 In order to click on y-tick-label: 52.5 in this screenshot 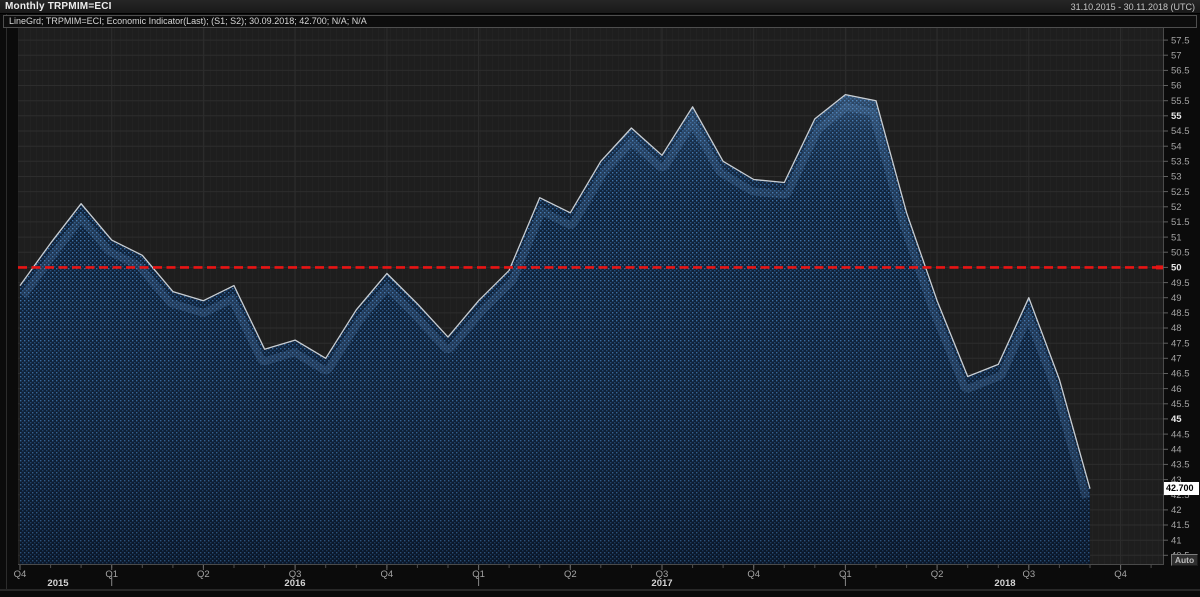, I will do `click(1180, 192)`.